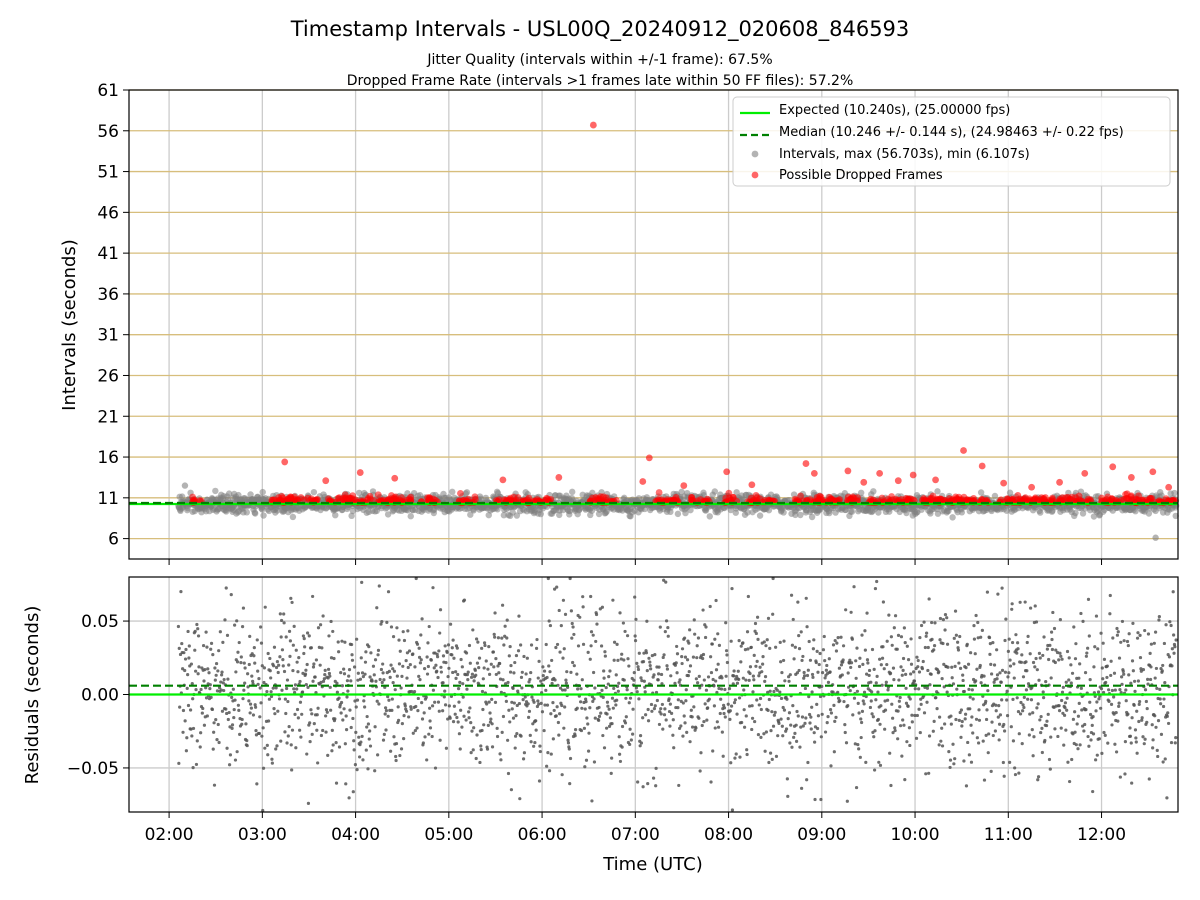 The height and width of the screenshot is (900, 1200). Describe the element at coordinates (108, 295) in the screenshot. I see `intervals-y-tick-label: 36` at that location.